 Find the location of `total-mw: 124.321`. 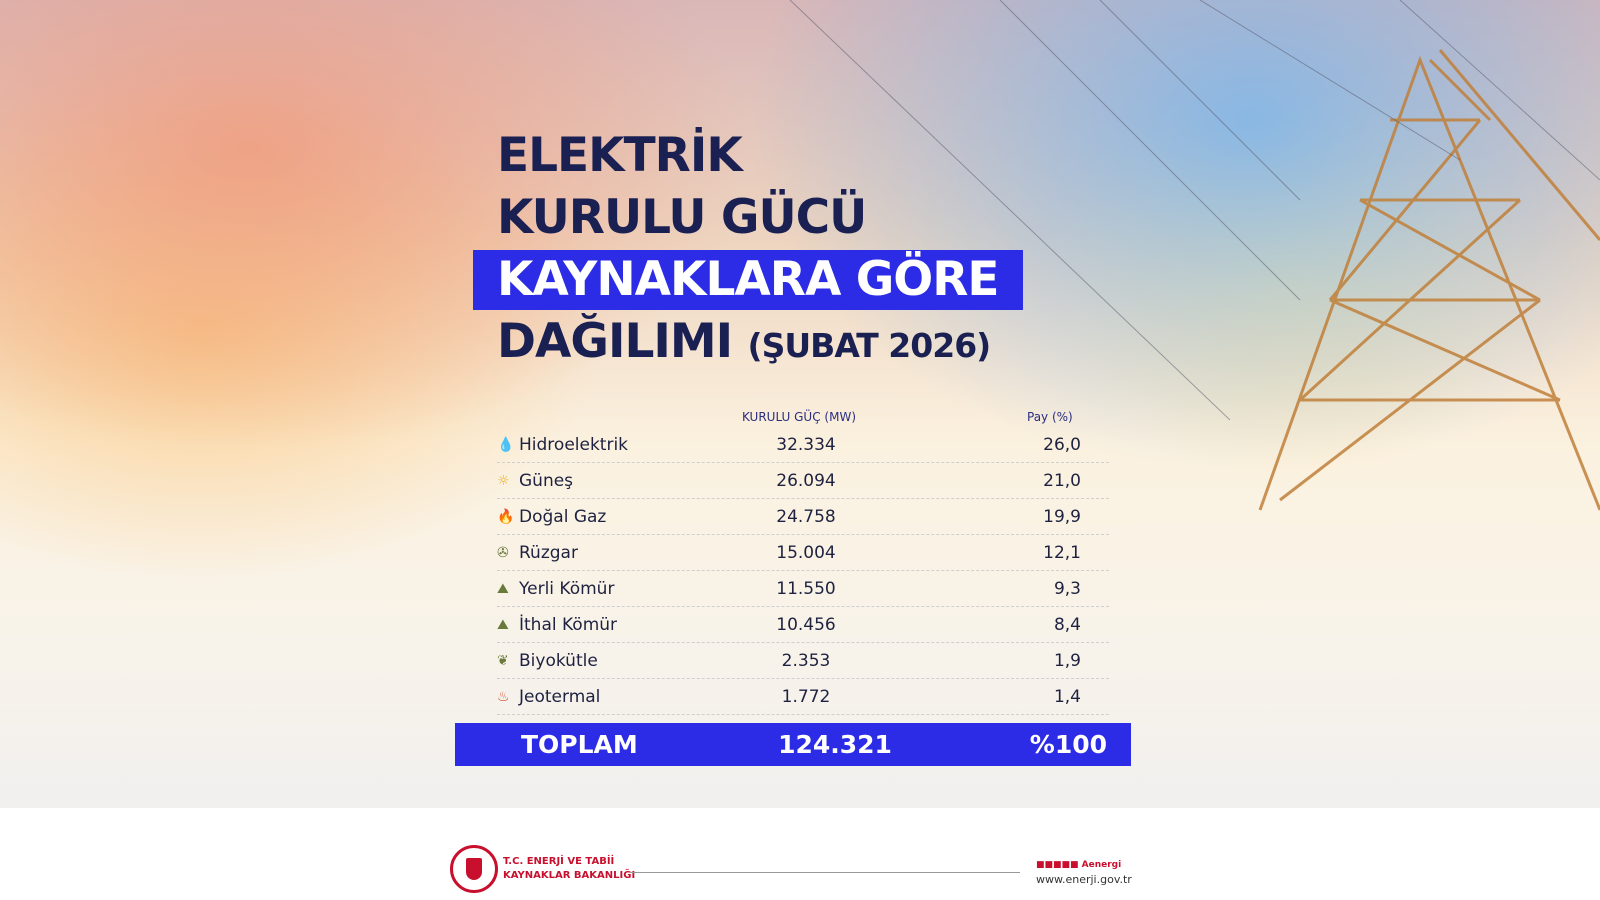

total-mw: 124.321 is located at coordinates (835, 744).